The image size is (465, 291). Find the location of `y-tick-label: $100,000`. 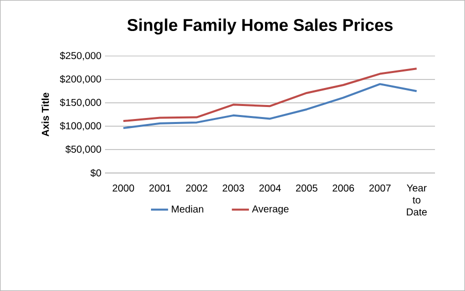

y-tick-label: $100,000 is located at coordinates (81, 126).